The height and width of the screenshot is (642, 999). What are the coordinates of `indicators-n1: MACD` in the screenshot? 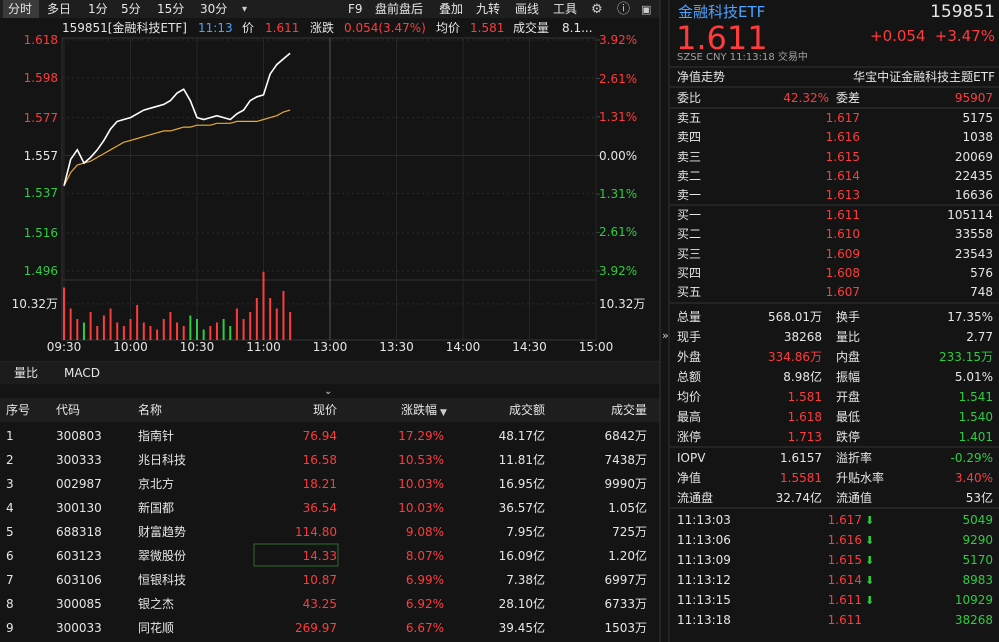 It's located at (82, 373).